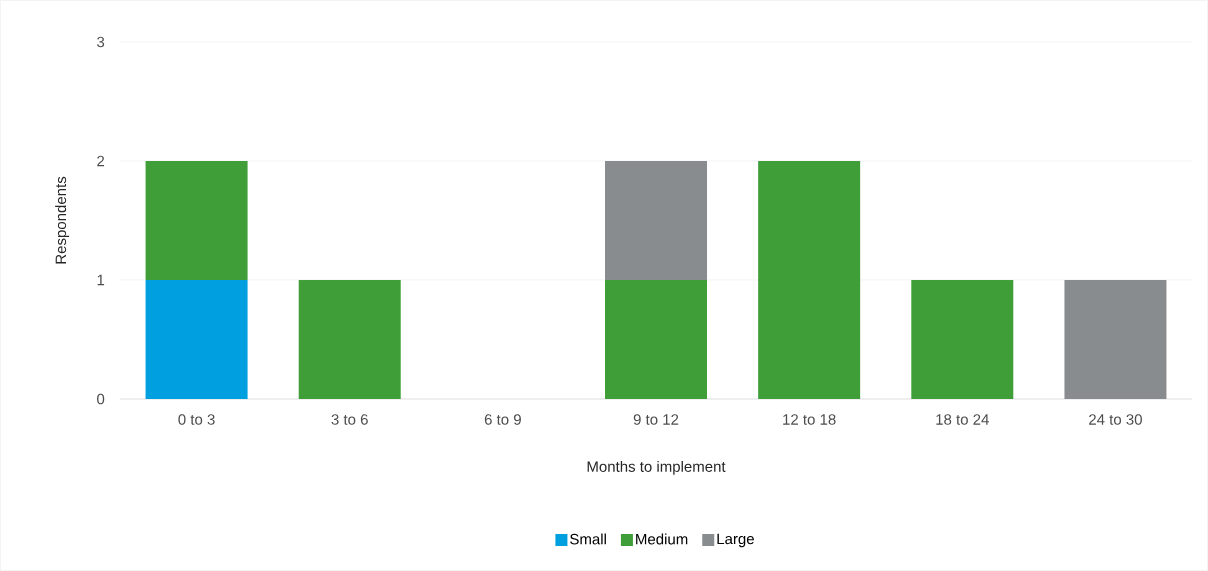 This screenshot has height=571, width=1208. I want to click on y-tick-label: 2, so click(101, 161).